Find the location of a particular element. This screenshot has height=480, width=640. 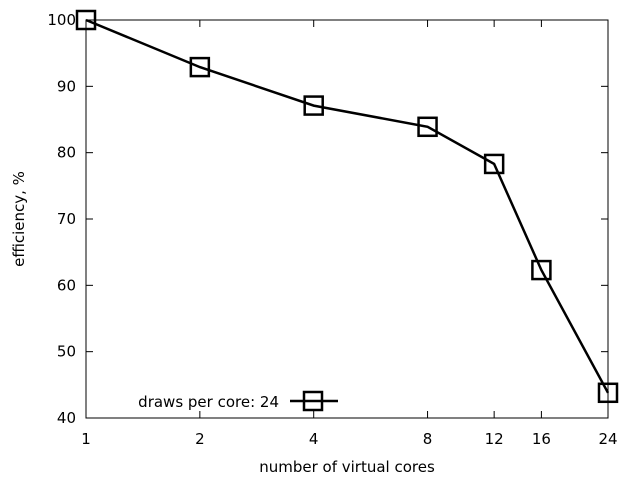

x-tick-label: 1 is located at coordinates (86, 439).